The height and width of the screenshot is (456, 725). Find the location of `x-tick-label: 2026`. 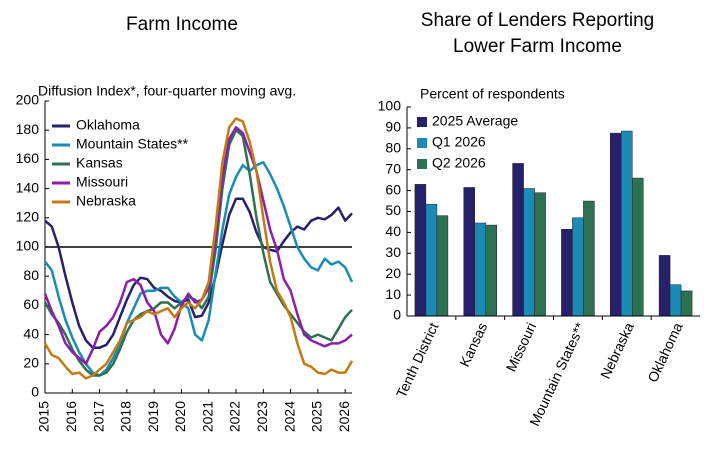

x-tick-label: 2026 is located at coordinates (344, 416).